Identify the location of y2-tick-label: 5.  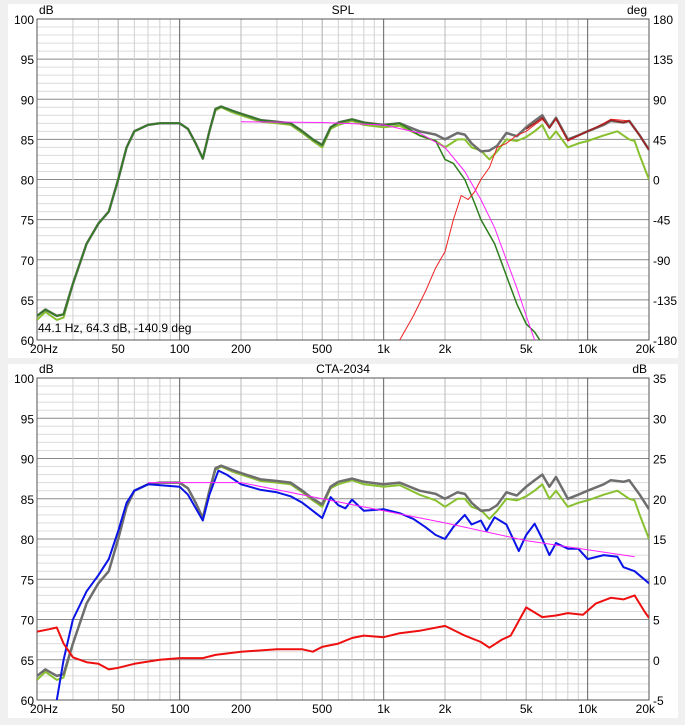
(656, 621).